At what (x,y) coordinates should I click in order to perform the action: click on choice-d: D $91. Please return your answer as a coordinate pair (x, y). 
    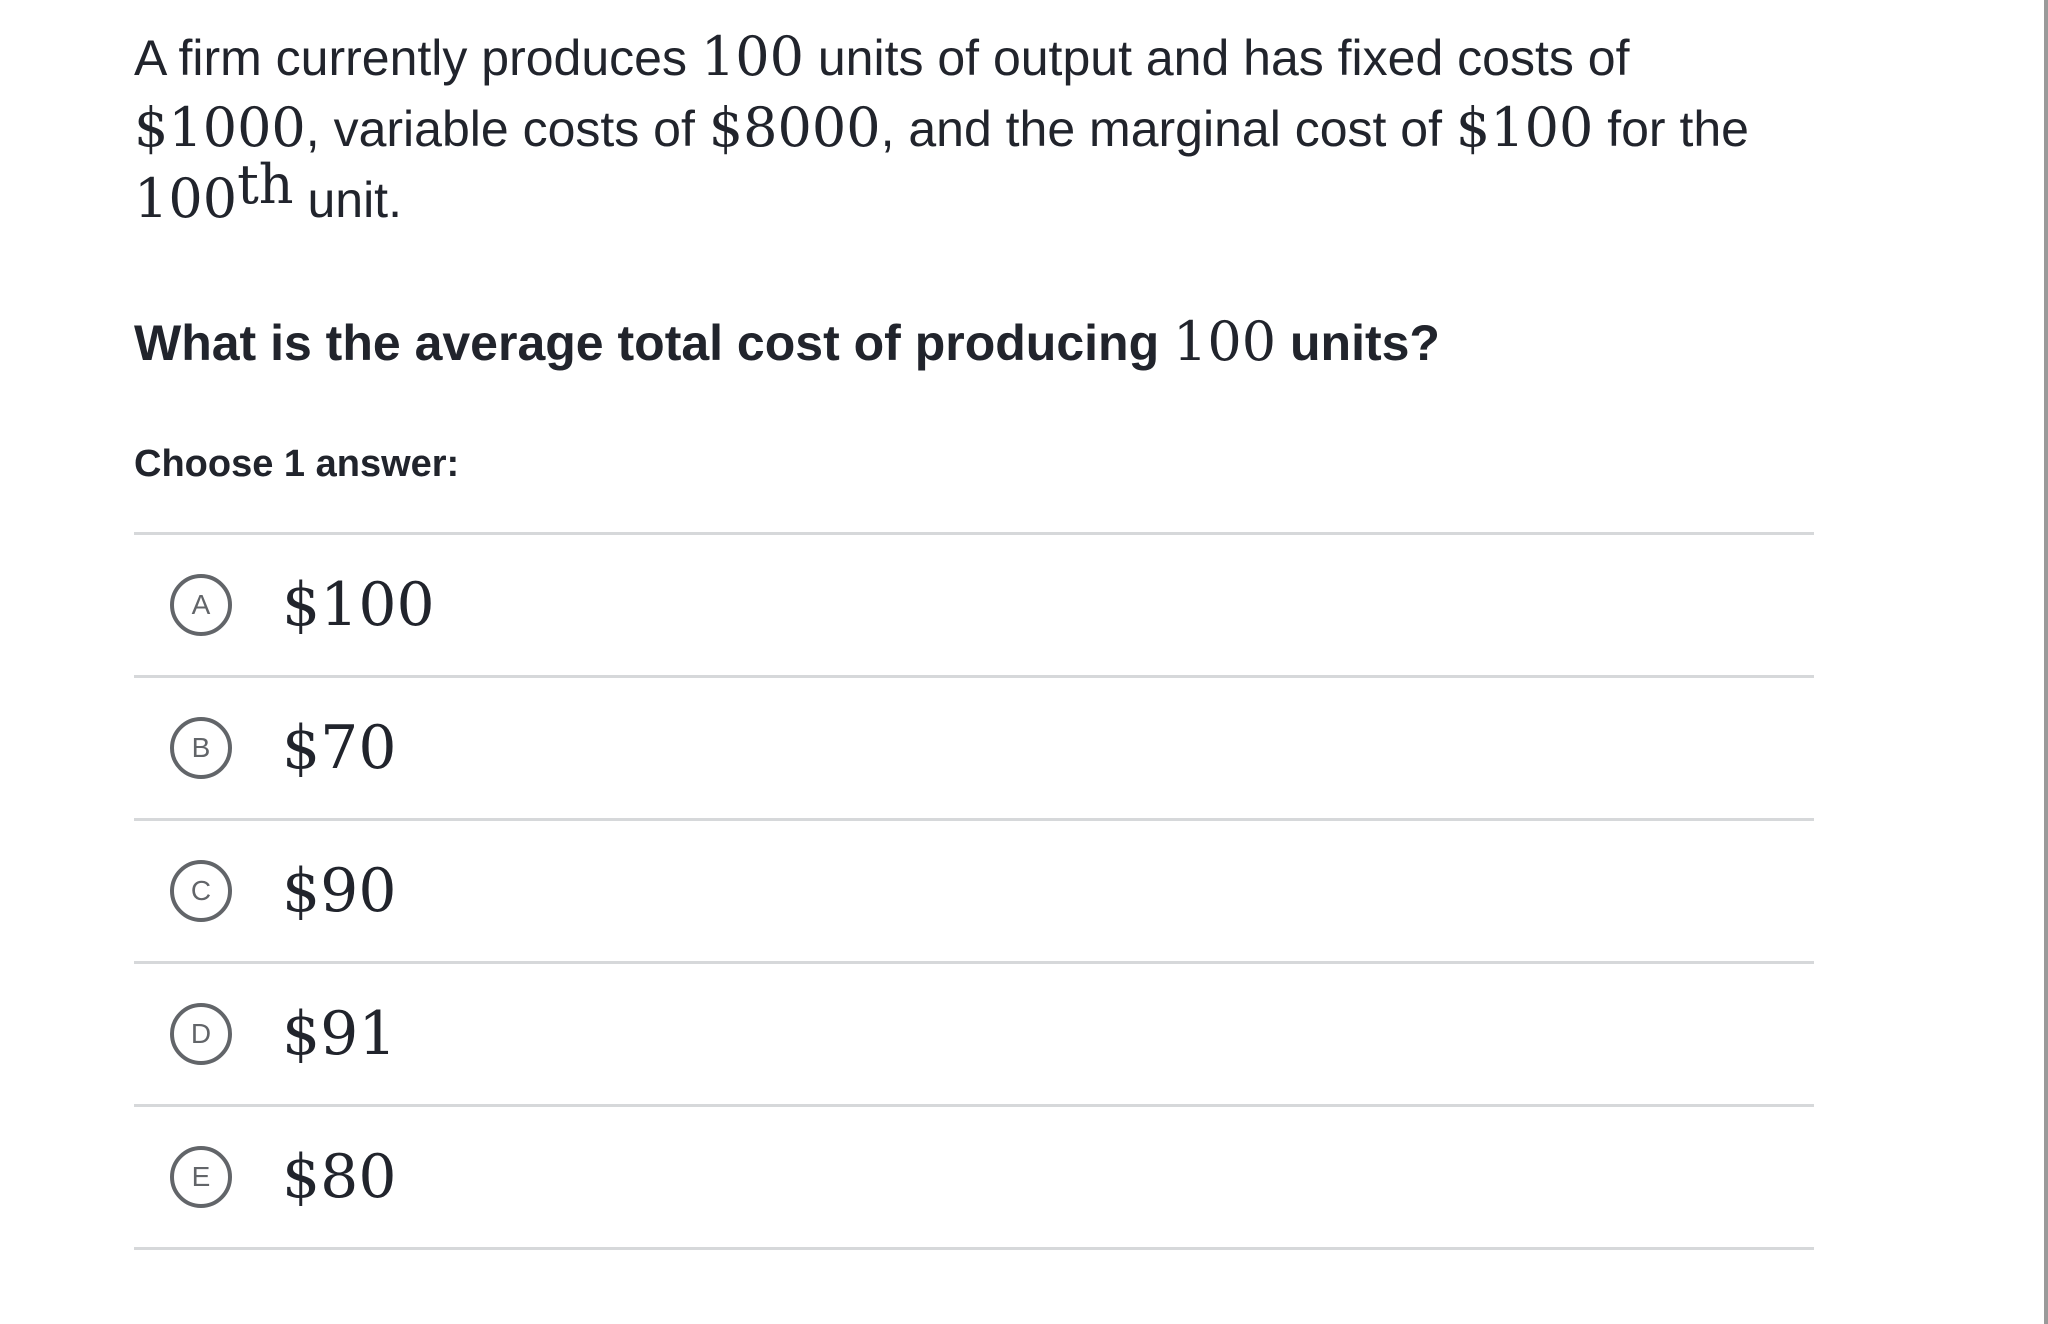
    Looking at the image, I should click on (974, 1035).